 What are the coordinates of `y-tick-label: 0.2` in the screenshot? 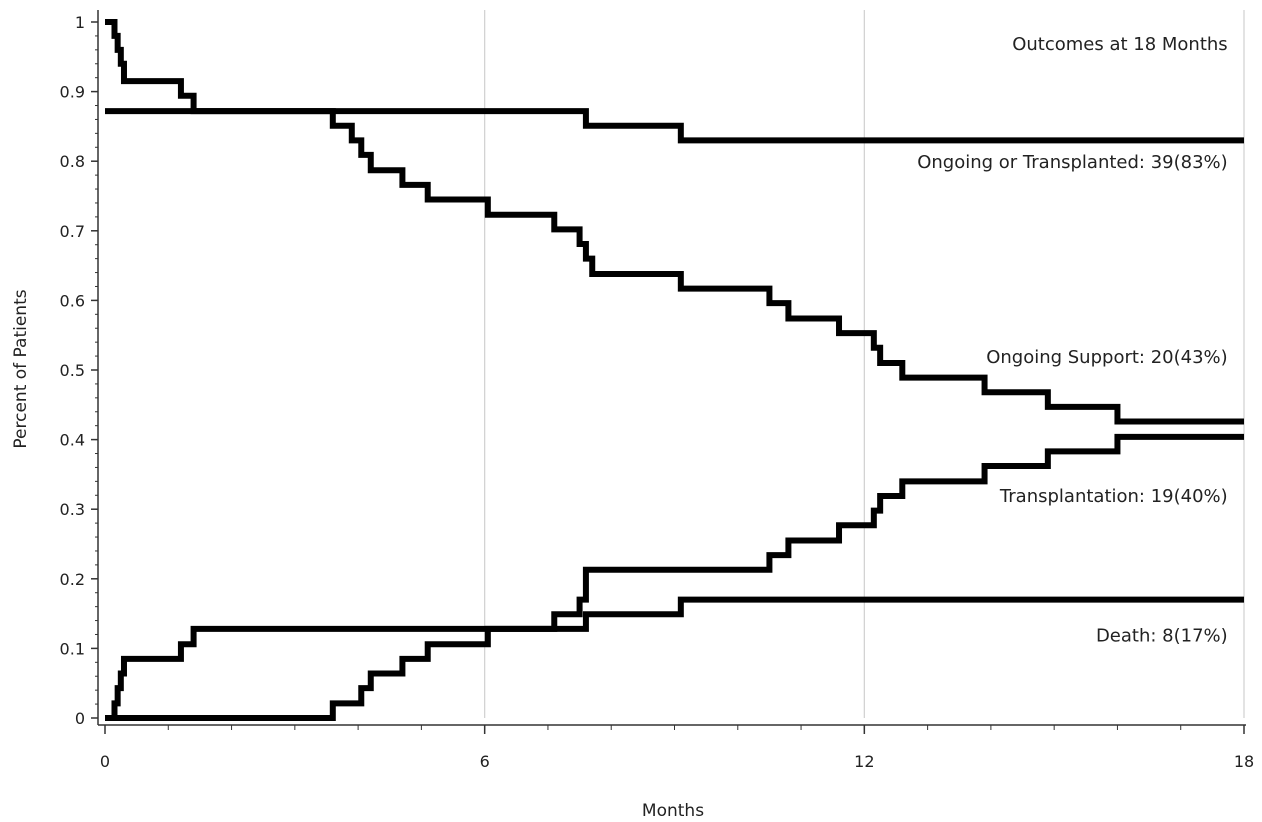 It's located at (72, 579).